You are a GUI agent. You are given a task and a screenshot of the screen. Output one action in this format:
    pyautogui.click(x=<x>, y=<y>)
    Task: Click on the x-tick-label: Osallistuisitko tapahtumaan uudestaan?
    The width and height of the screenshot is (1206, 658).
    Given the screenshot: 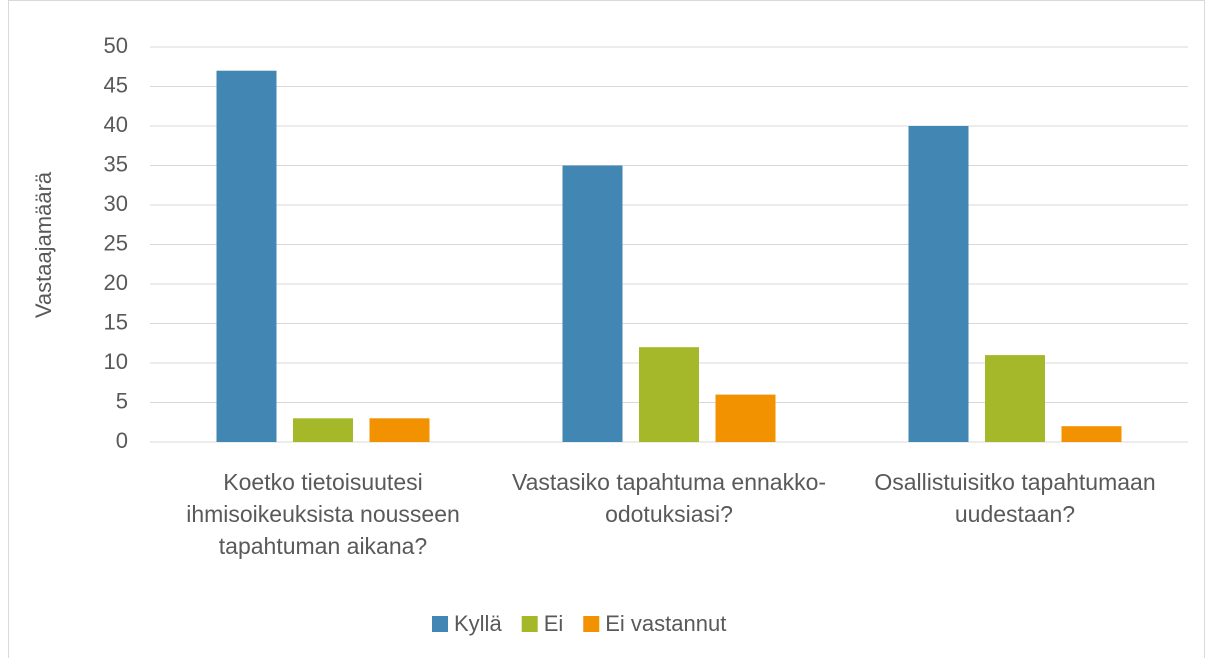 What is the action you would take?
    pyautogui.click(x=1015, y=498)
    